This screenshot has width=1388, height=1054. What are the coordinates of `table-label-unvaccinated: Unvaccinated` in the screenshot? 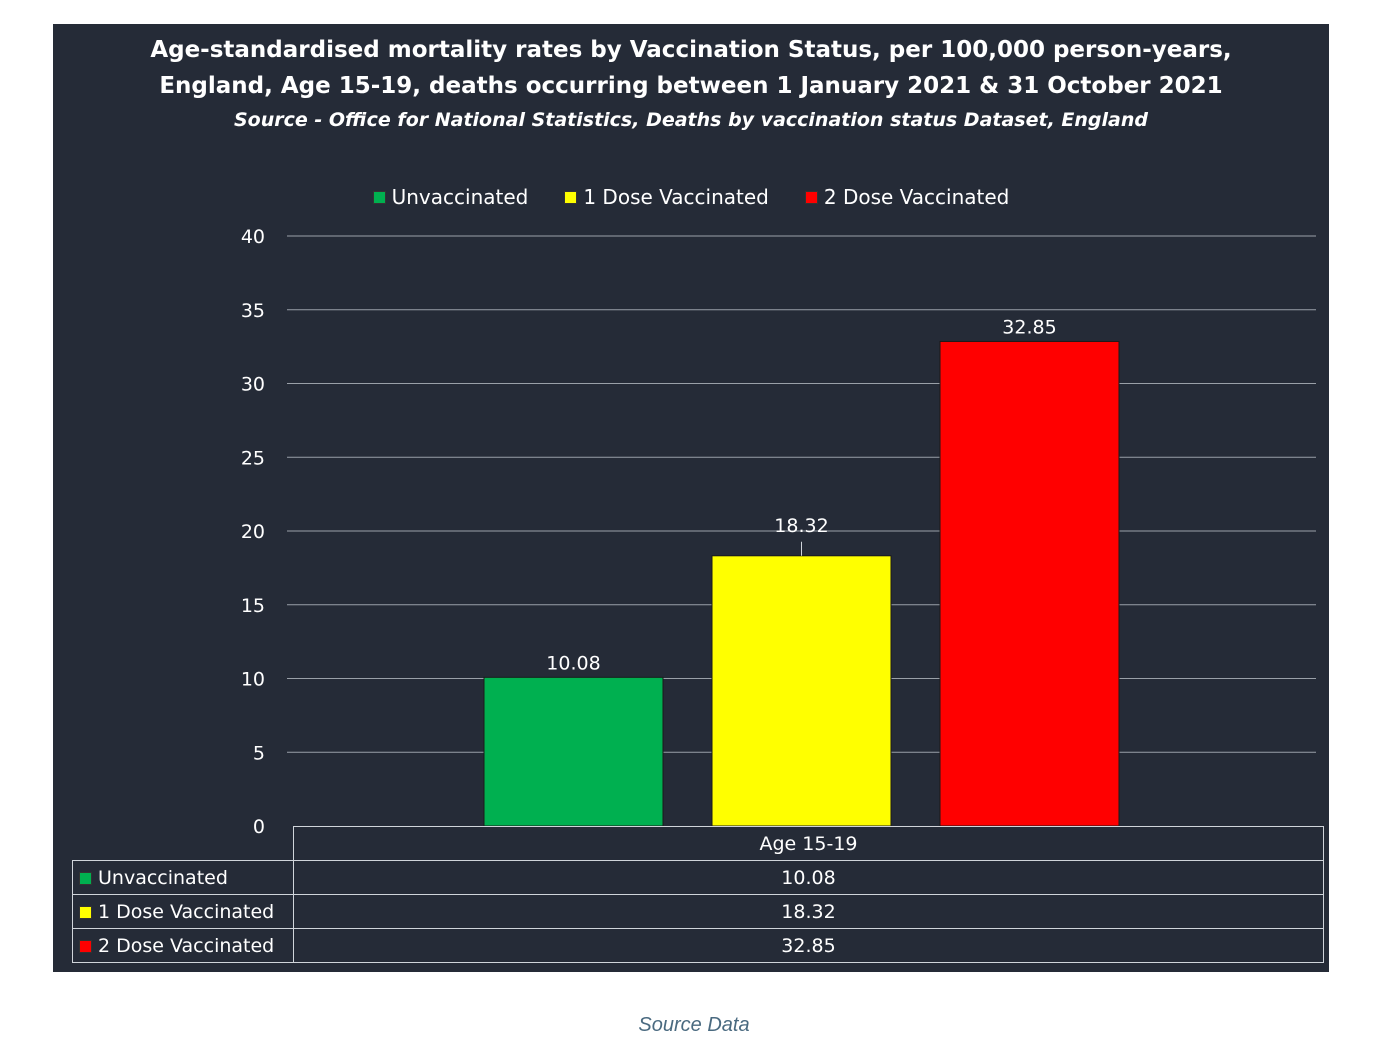 It's located at (163, 877).